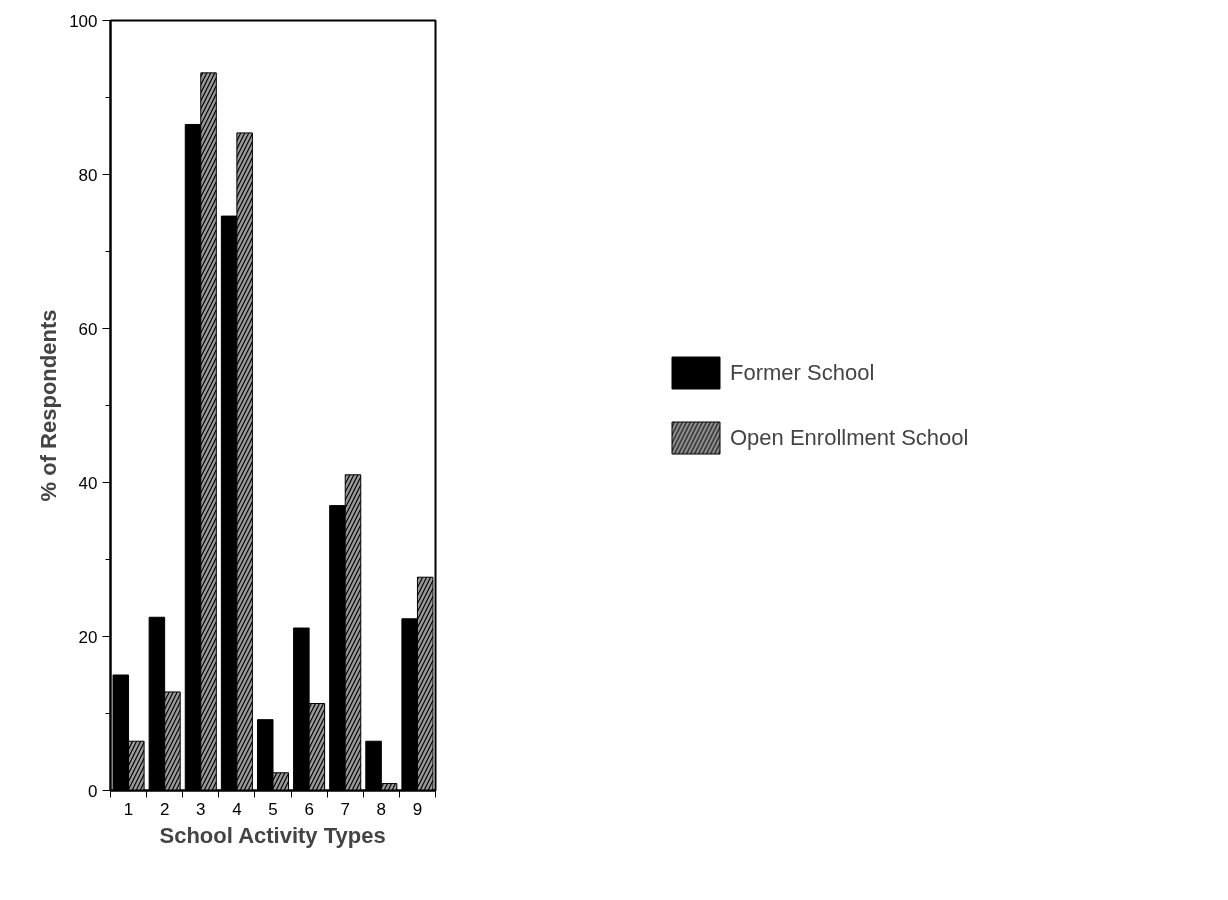 This screenshot has height=900, width=1228. Describe the element at coordinates (88, 329) in the screenshot. I see `y-tick-label: 60` at that location.